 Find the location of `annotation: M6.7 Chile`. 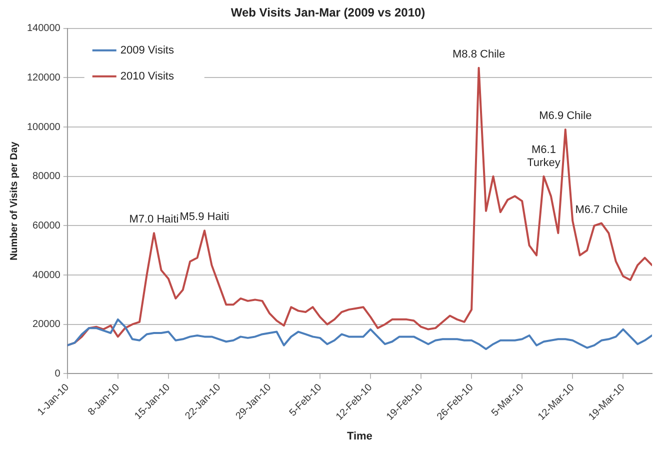

annotation: M6.7 Chile is located at coordinates (601, 210).